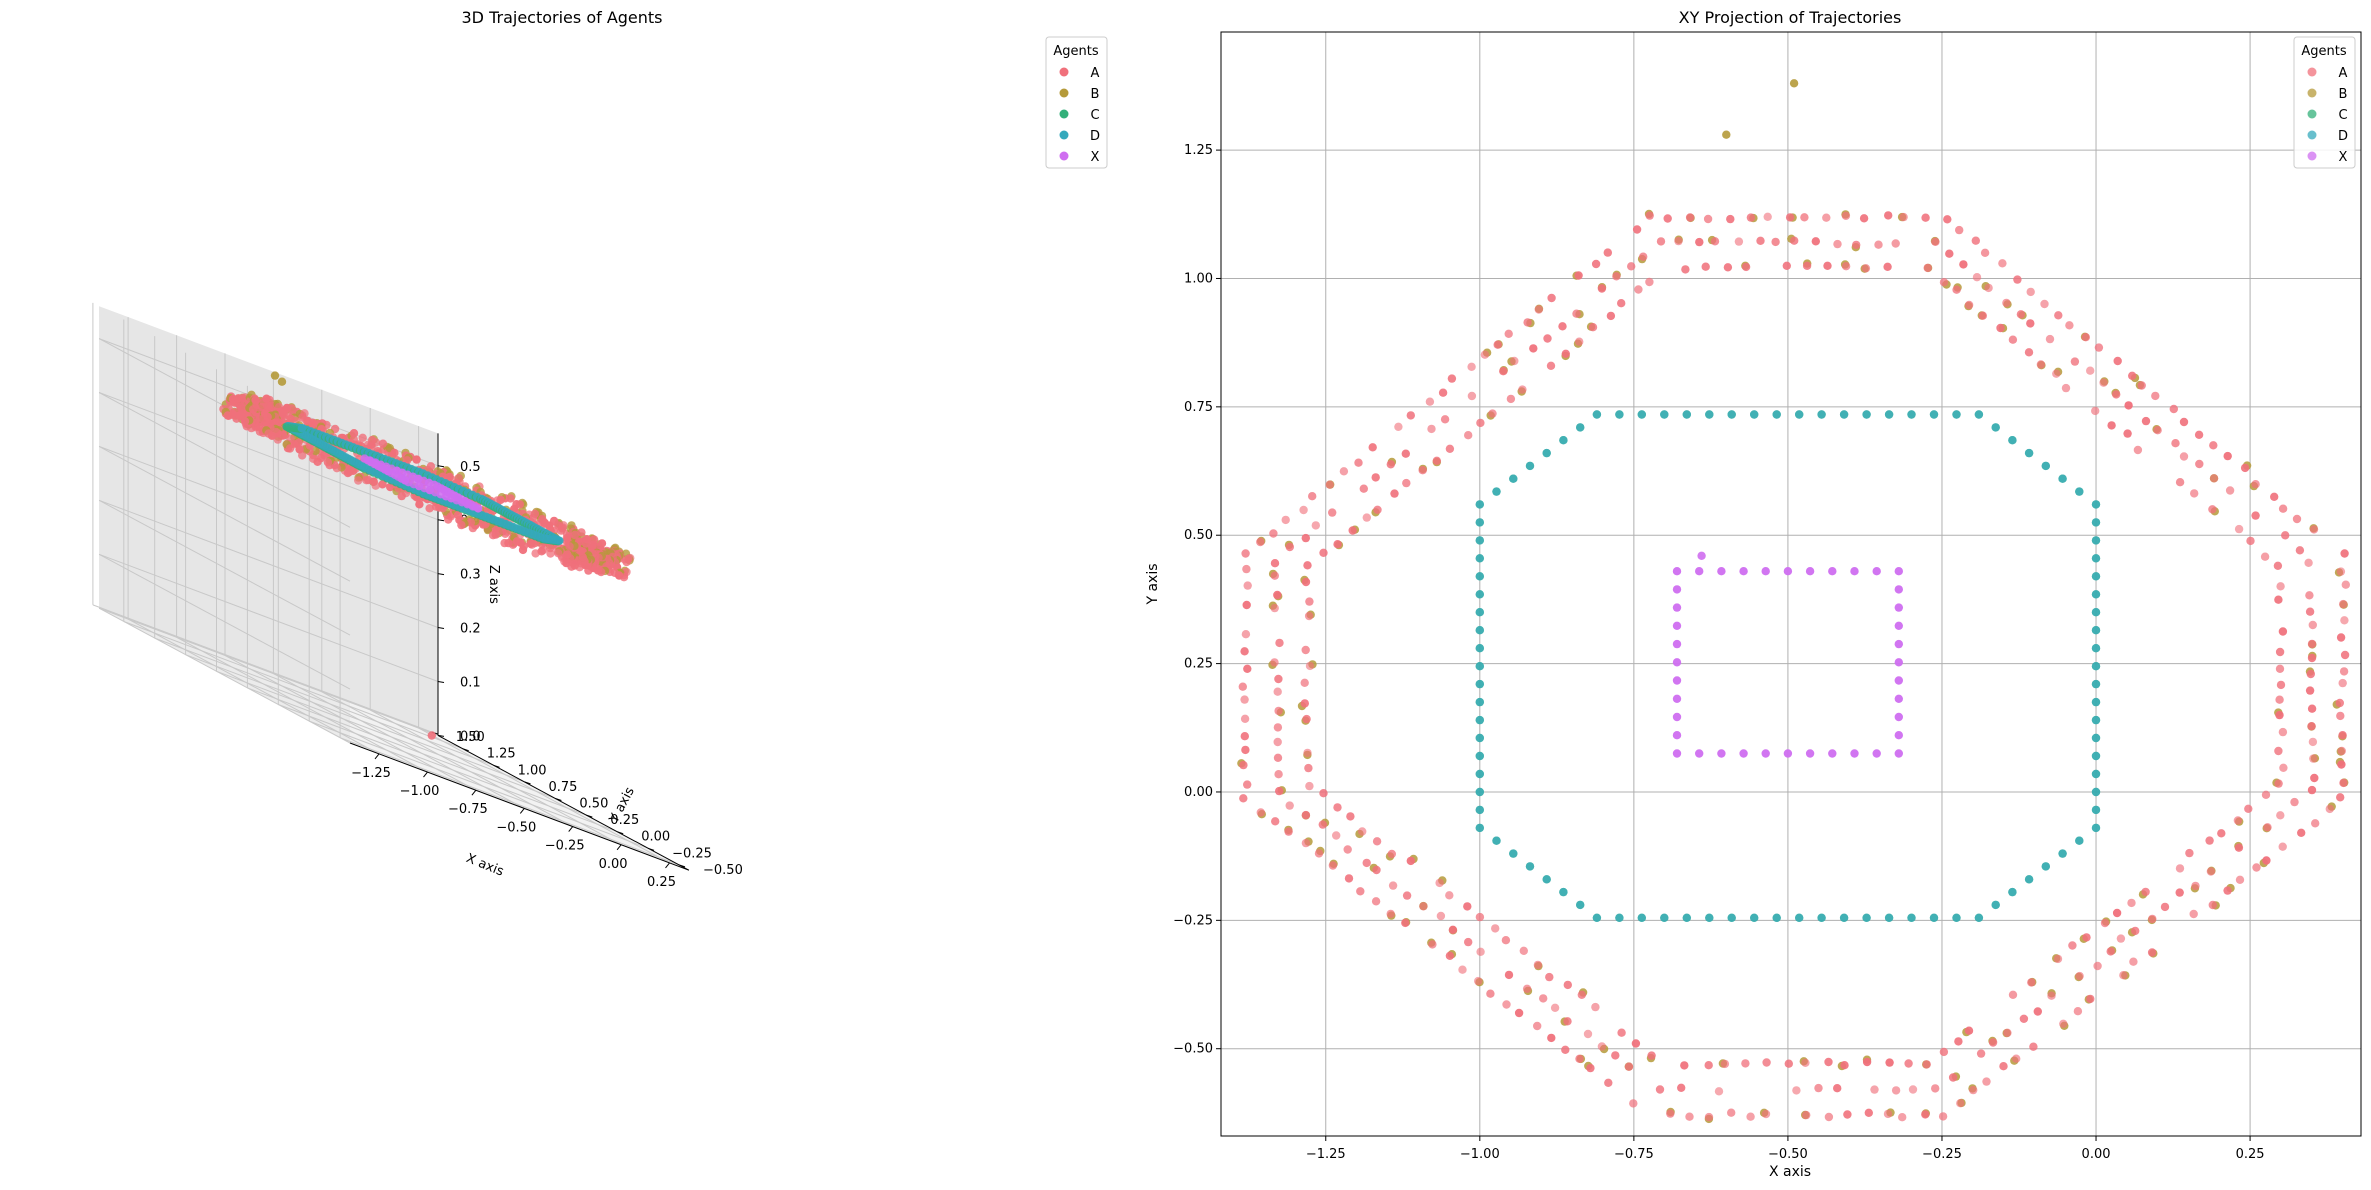 This screenshot has width=2371, height=1190. I want to click on chart-3d-y-gridline, so click(509, 801).